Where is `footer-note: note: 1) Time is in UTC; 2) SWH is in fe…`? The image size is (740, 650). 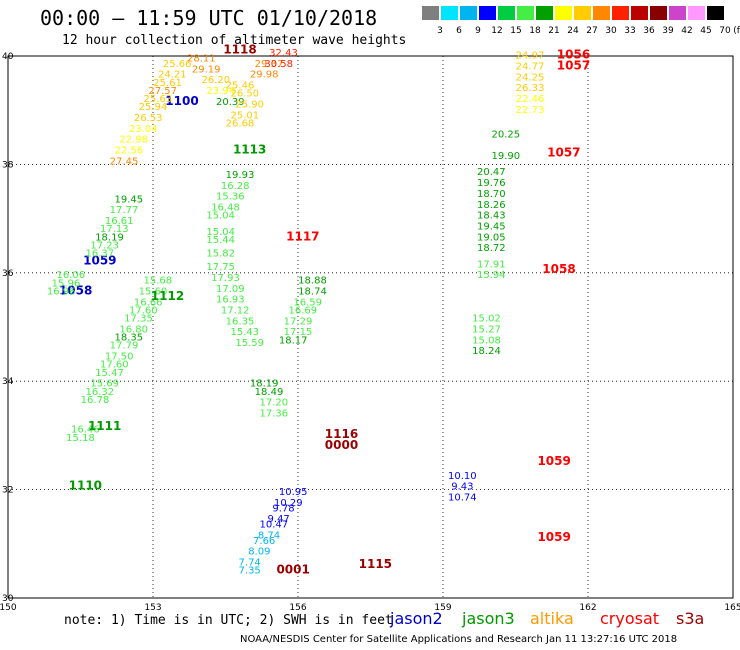 footer-note: note: 1) Time is in UTC; 2) SWH is in fe… is located at coordinates (228, 620).